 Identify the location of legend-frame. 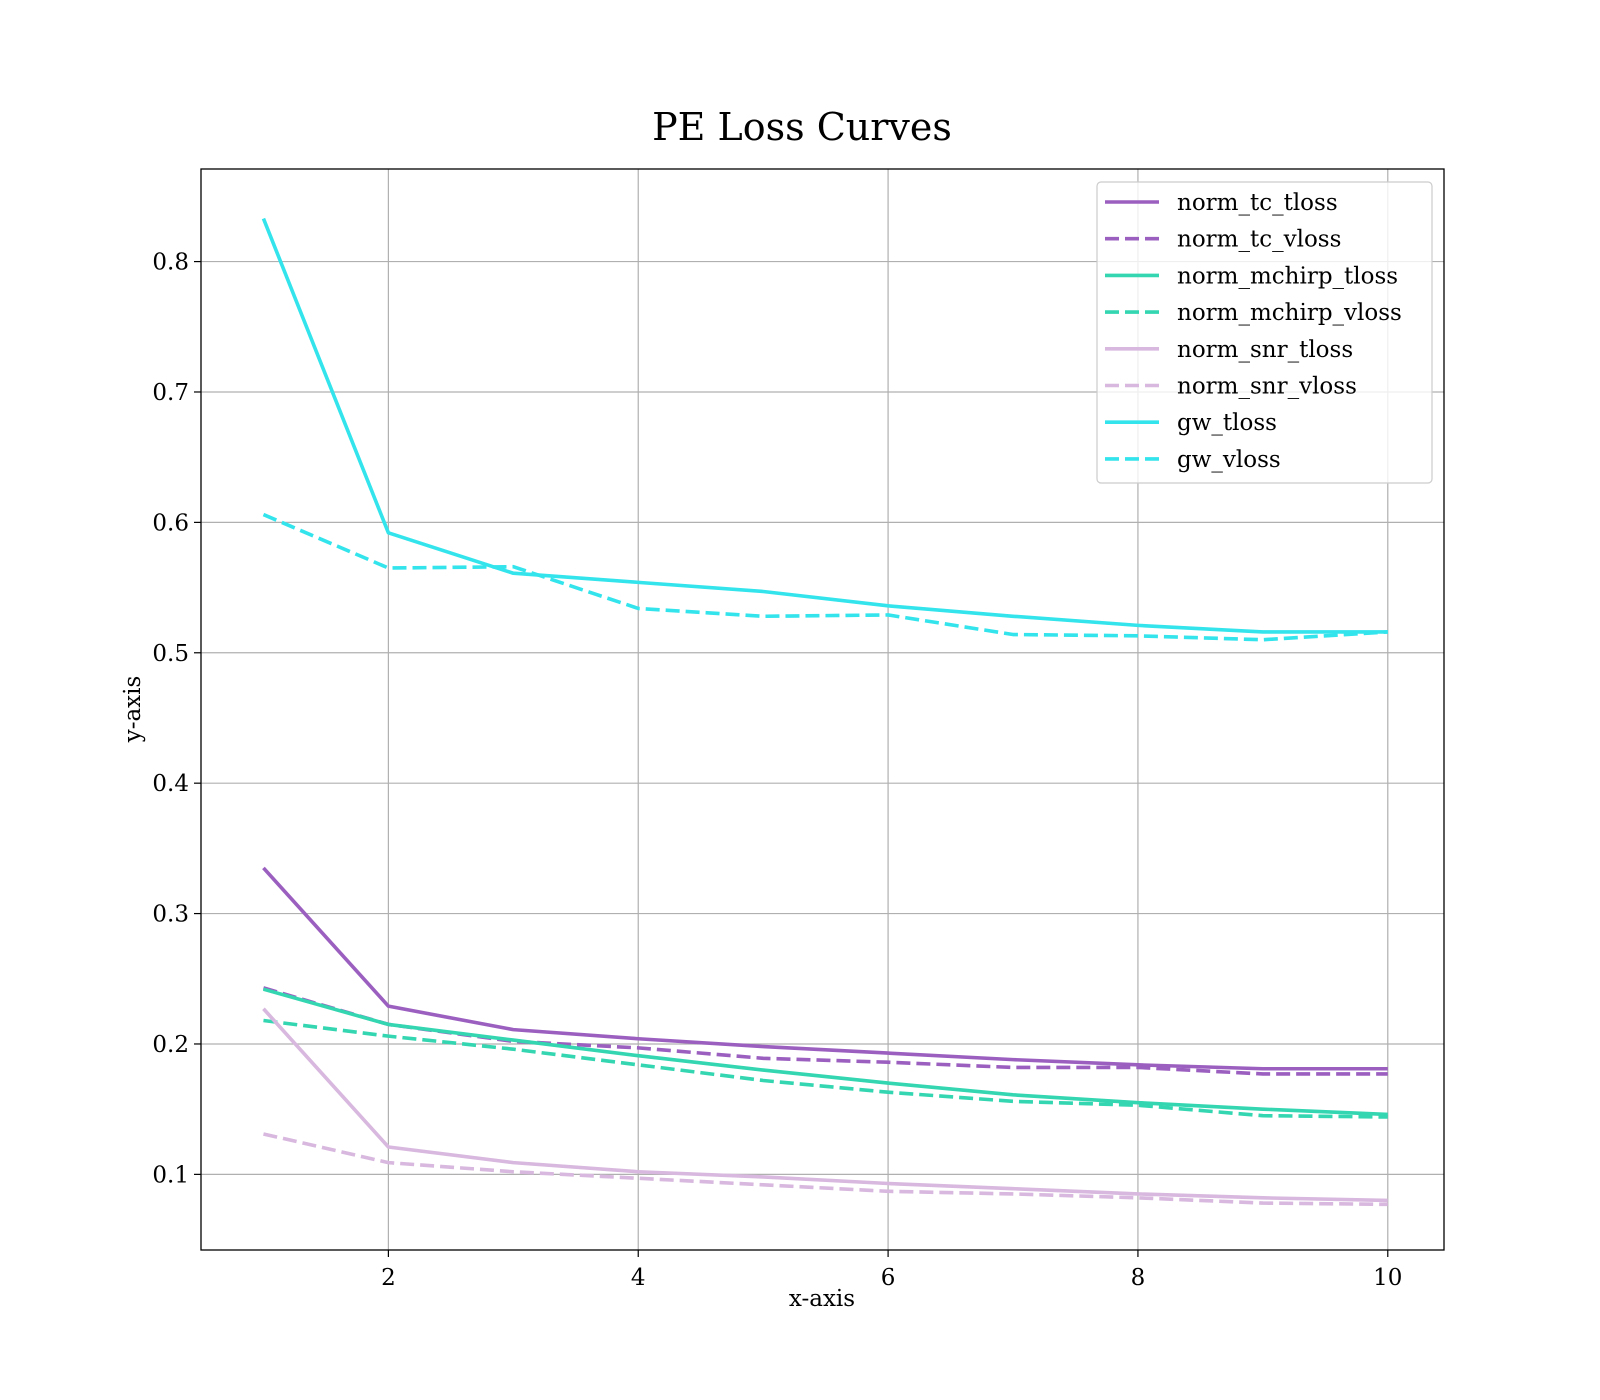
(1264, 332).